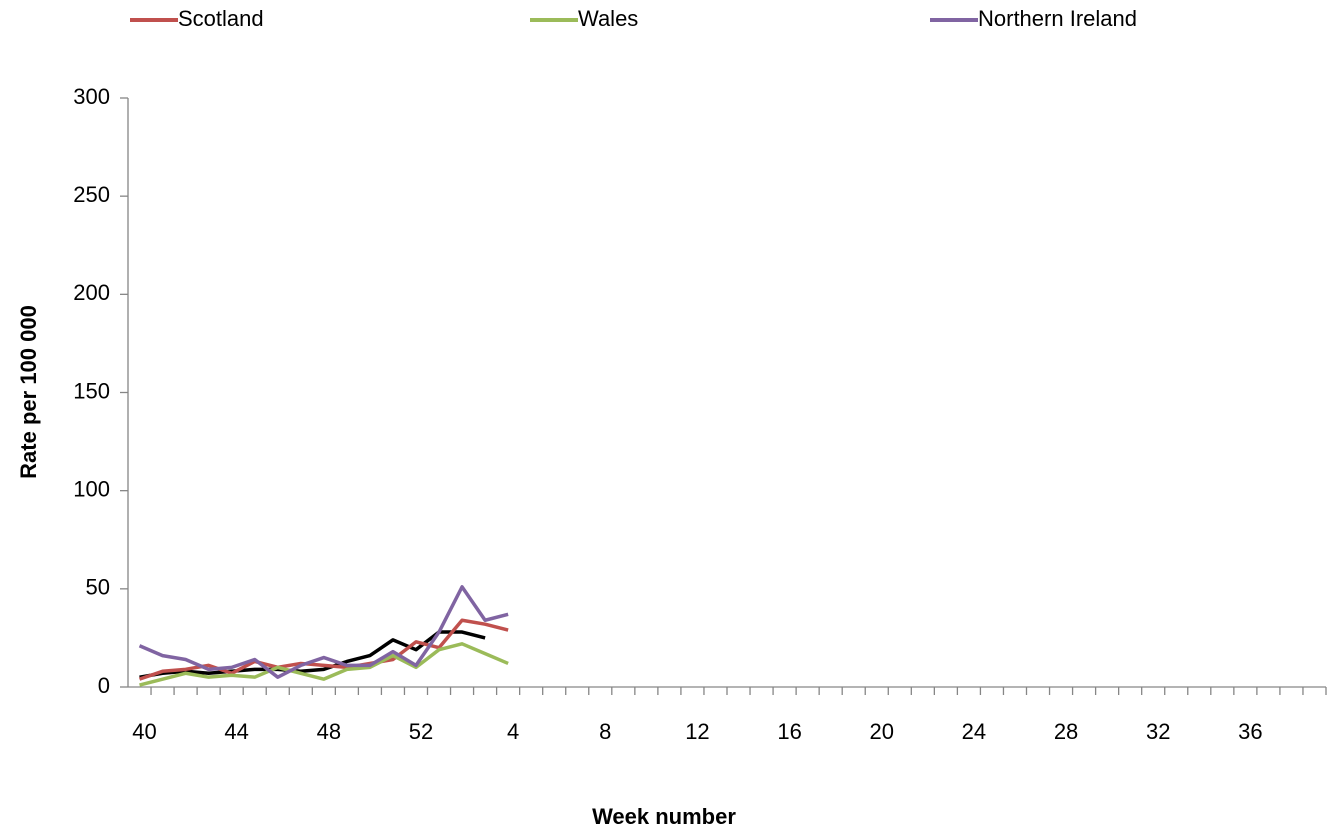  What do you see at coordinates (98, 587) in the screenshot?
I see `y-tick-label: 50` at bounding box center [98, 587].